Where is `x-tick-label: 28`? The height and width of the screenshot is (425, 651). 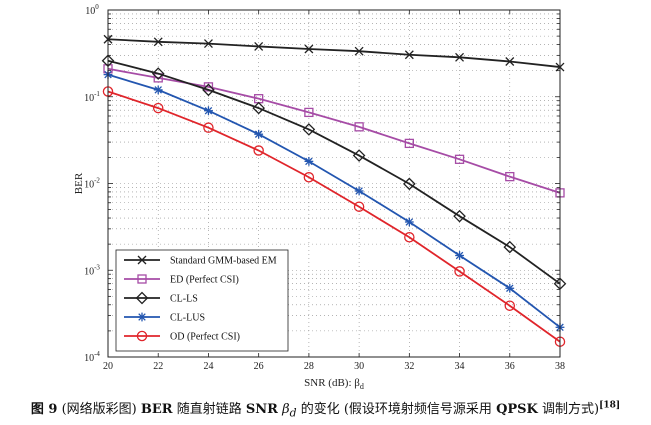 x-tick-label: 28 is located at coordinates (309, 366).